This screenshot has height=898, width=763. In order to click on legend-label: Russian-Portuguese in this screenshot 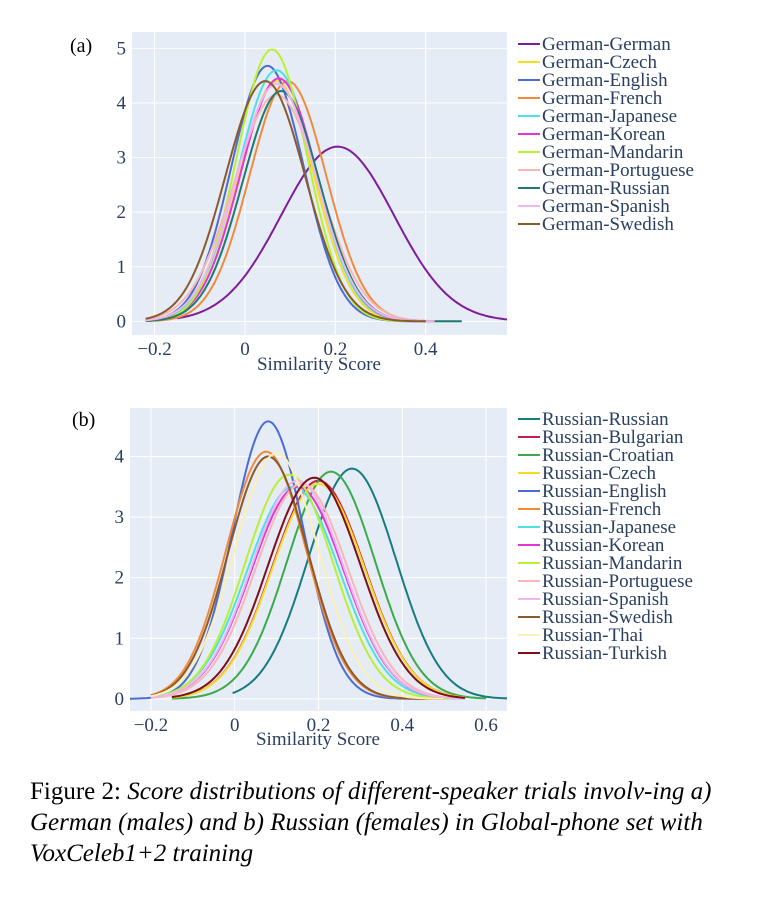, I will do `click(617, 581)`.